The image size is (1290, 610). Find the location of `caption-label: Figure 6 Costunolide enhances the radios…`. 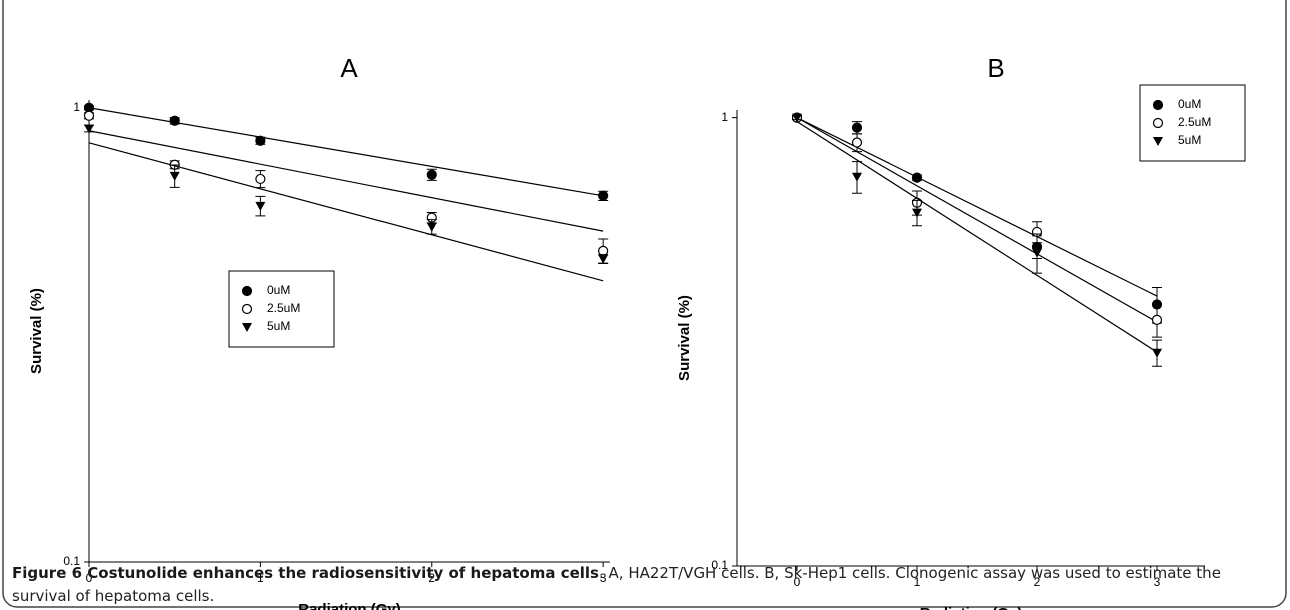

caption-label: Figure 6 Costunolide enhances the radios… is located at coordinates (305, 573).